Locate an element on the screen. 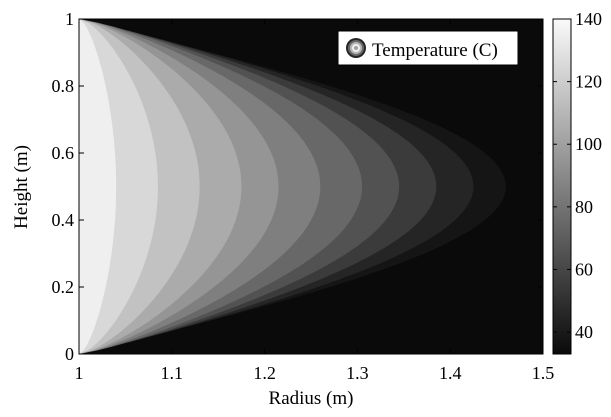  colorbar-tick-label: 40 is located at coordinates (584, 332).